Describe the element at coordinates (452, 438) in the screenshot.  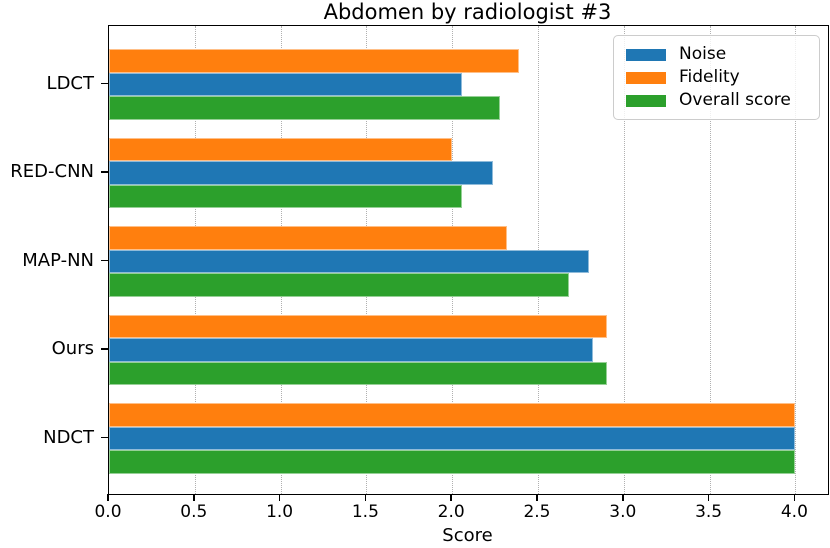
I see `bar-noise-ndct` at that location.